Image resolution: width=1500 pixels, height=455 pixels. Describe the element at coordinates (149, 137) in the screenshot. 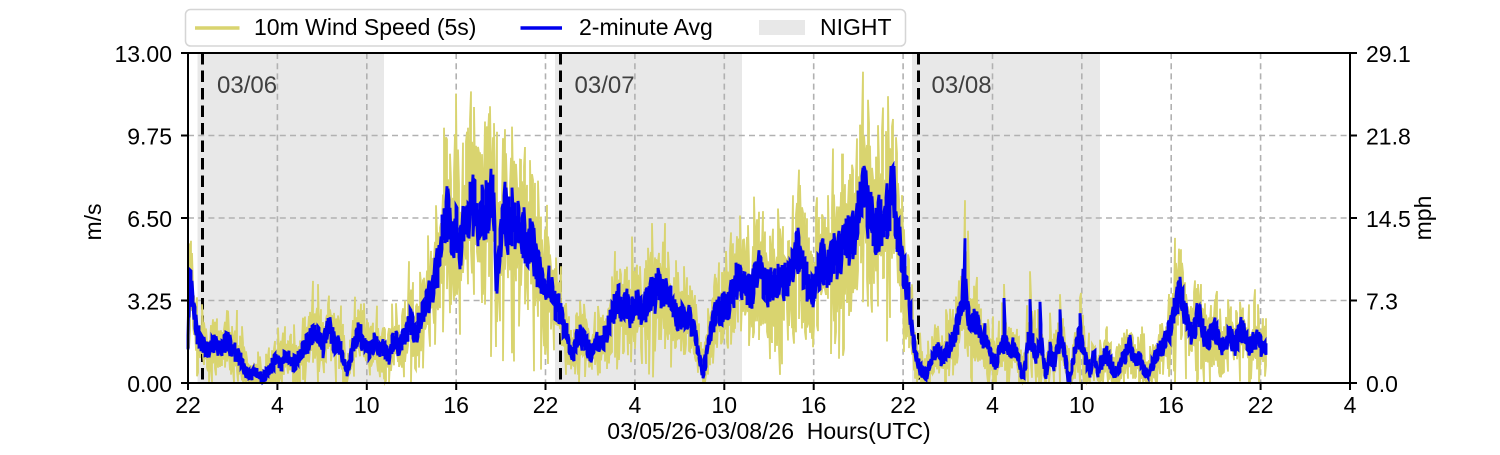

I see `svg-text: 9.75` at that location.